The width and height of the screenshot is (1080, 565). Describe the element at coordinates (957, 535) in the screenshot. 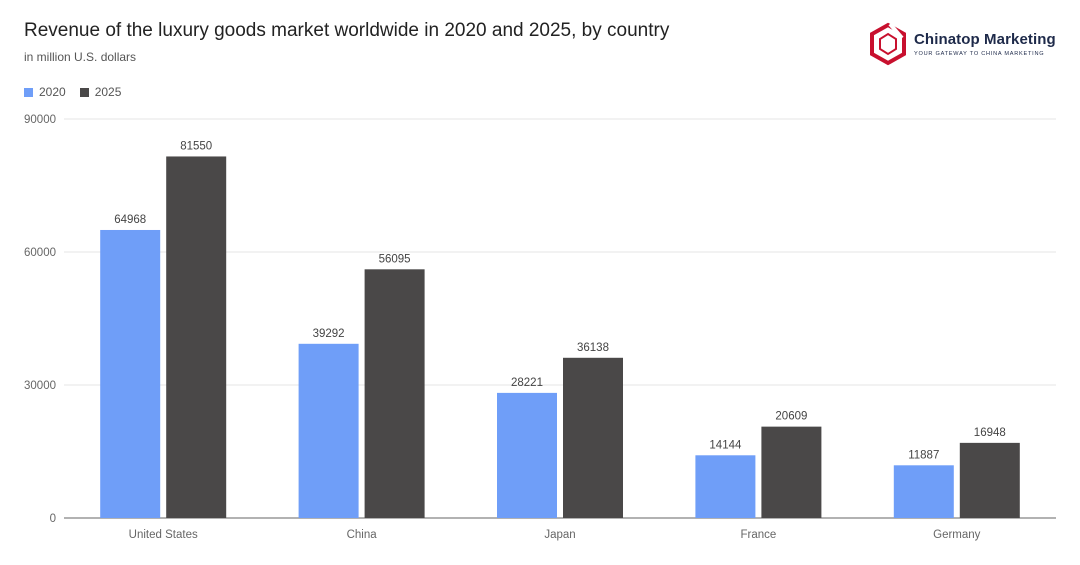

I see `x-tick-label: Germany` at that location.